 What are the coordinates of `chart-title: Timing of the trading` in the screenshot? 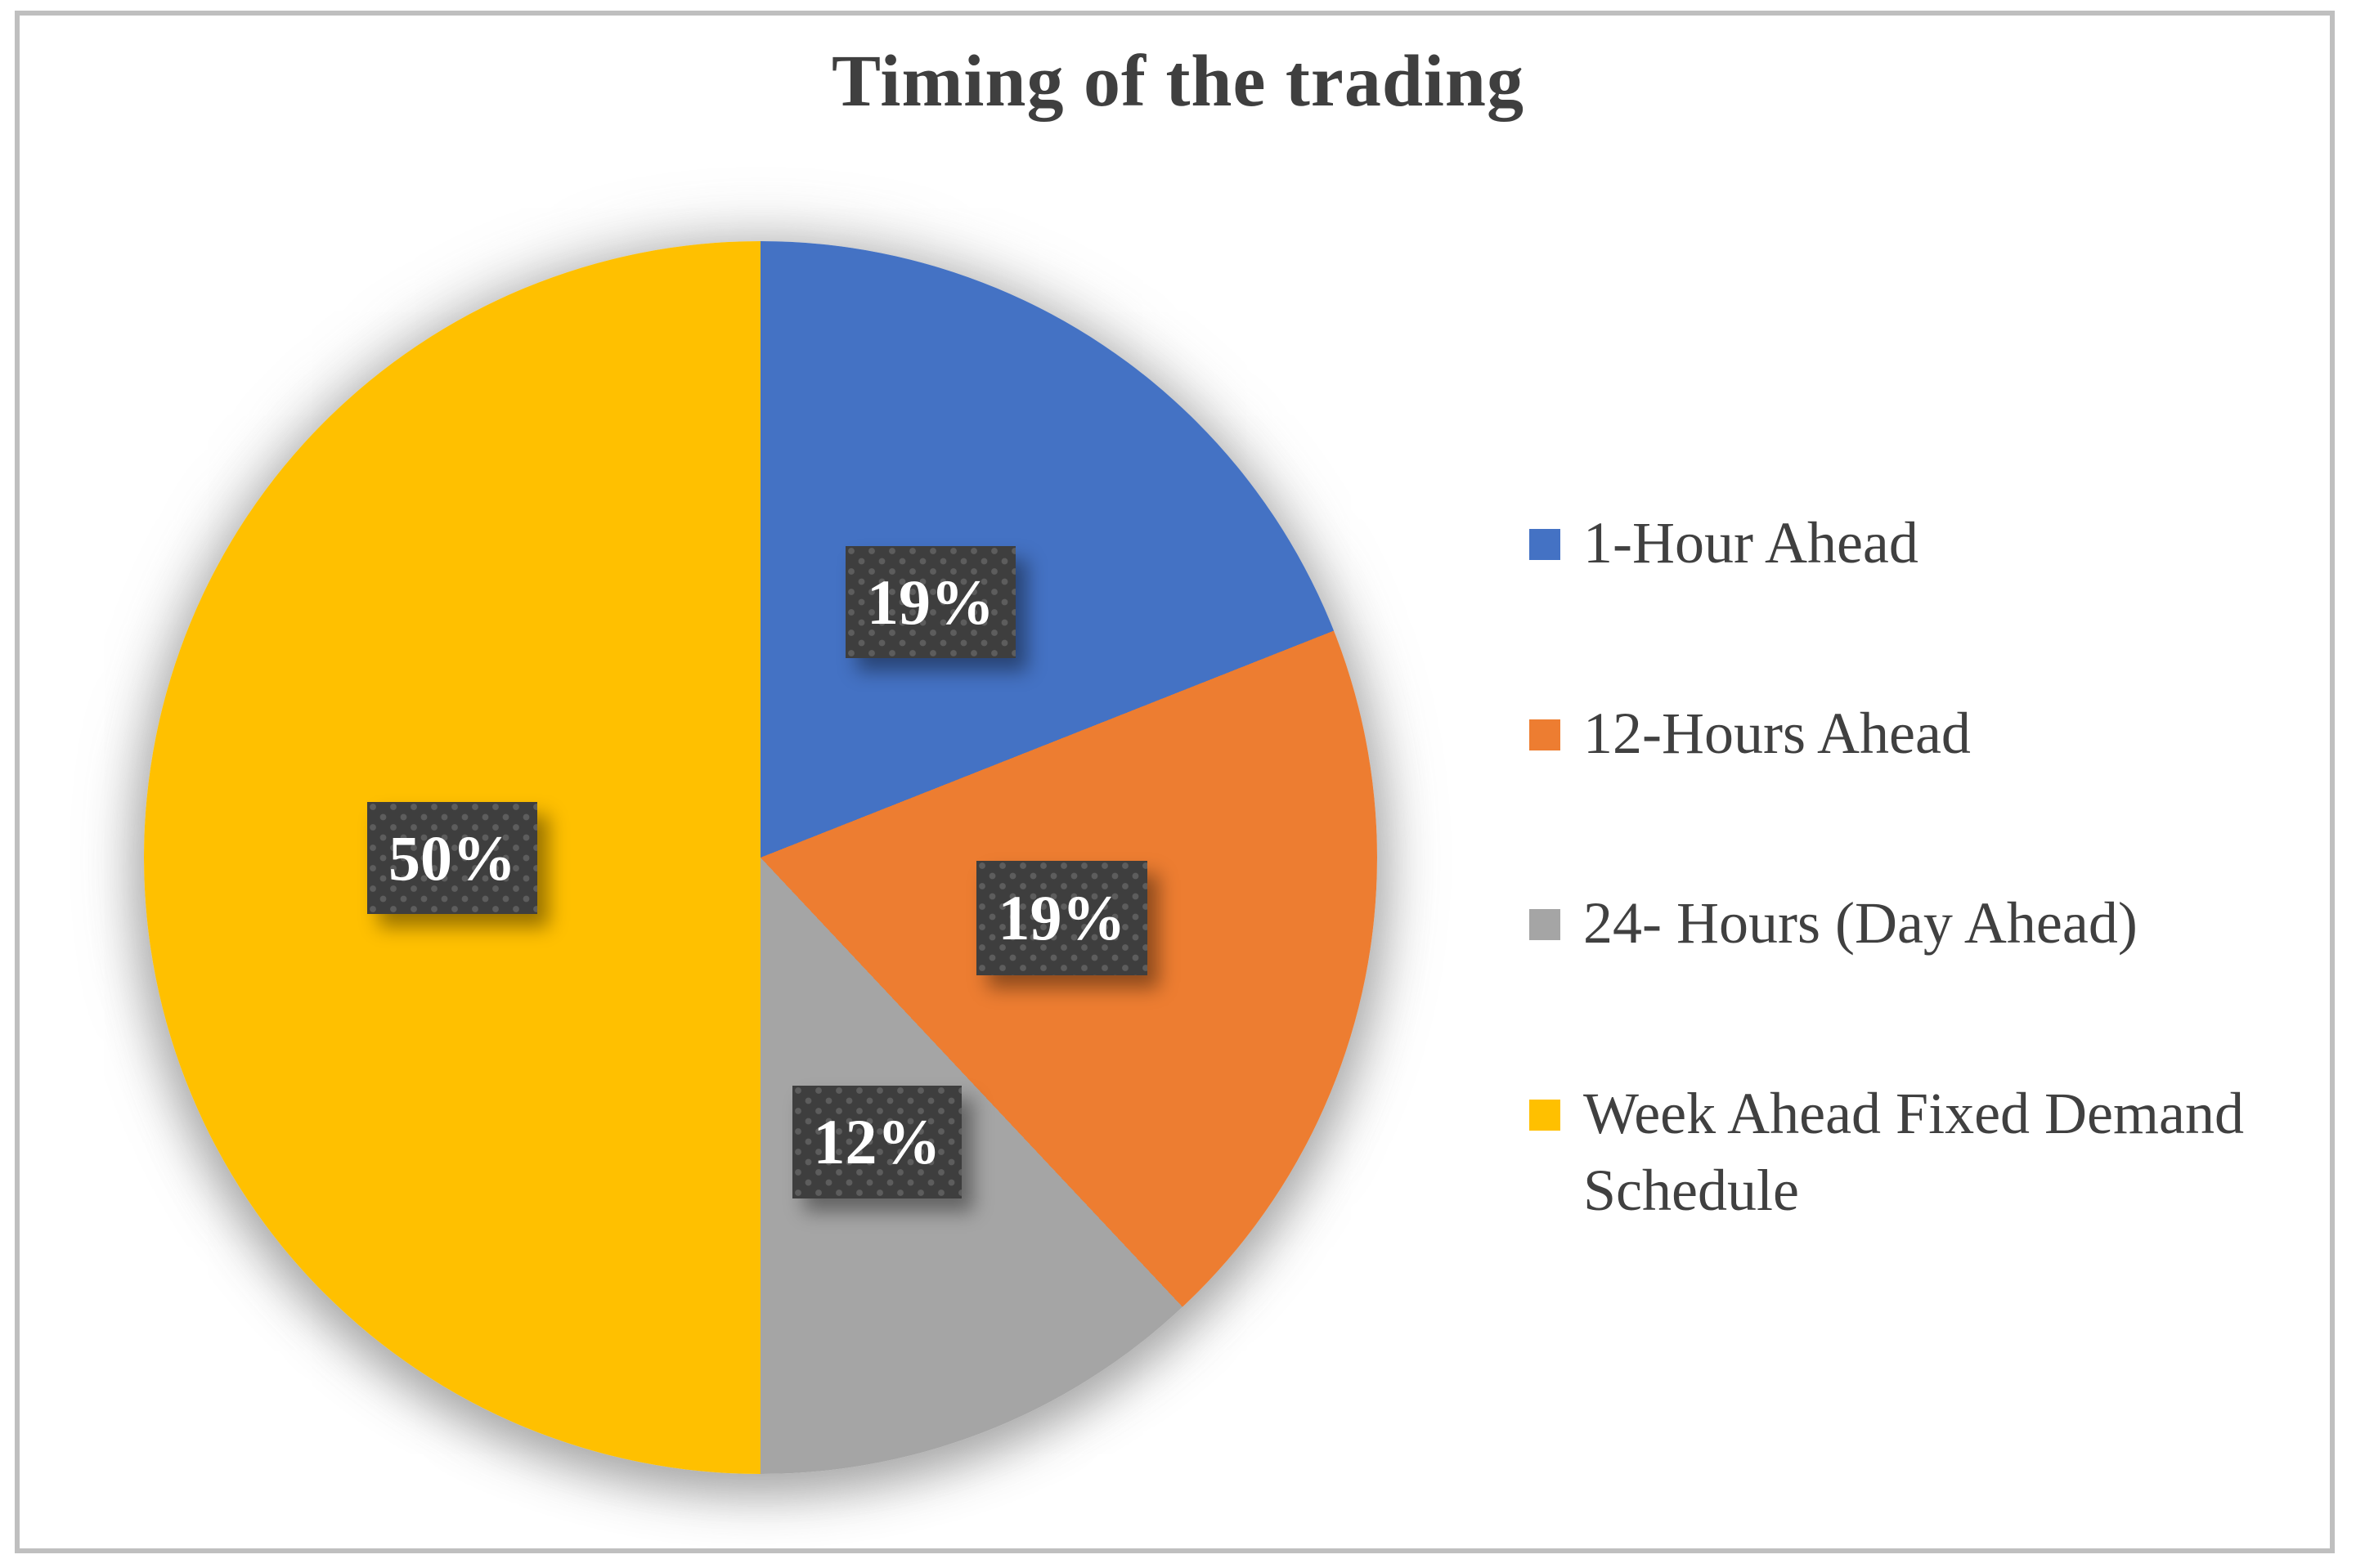 It's located at (1178, 81).